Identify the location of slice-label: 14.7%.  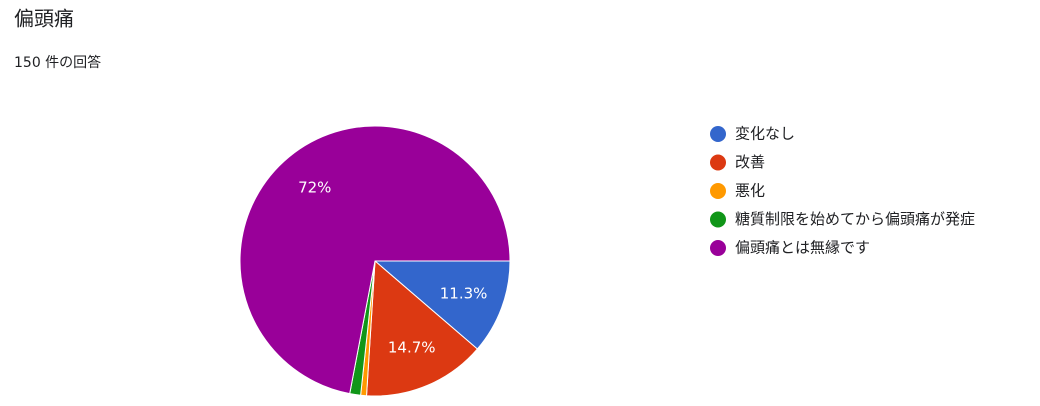
(412, 348).